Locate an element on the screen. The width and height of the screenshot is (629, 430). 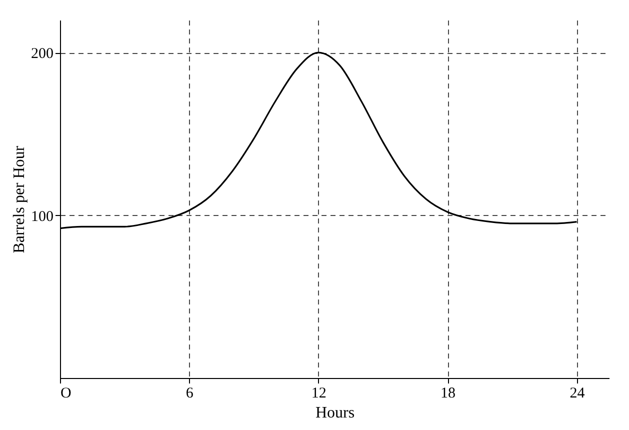
x-tick-label: 24 is located at coordinates (578, 394).